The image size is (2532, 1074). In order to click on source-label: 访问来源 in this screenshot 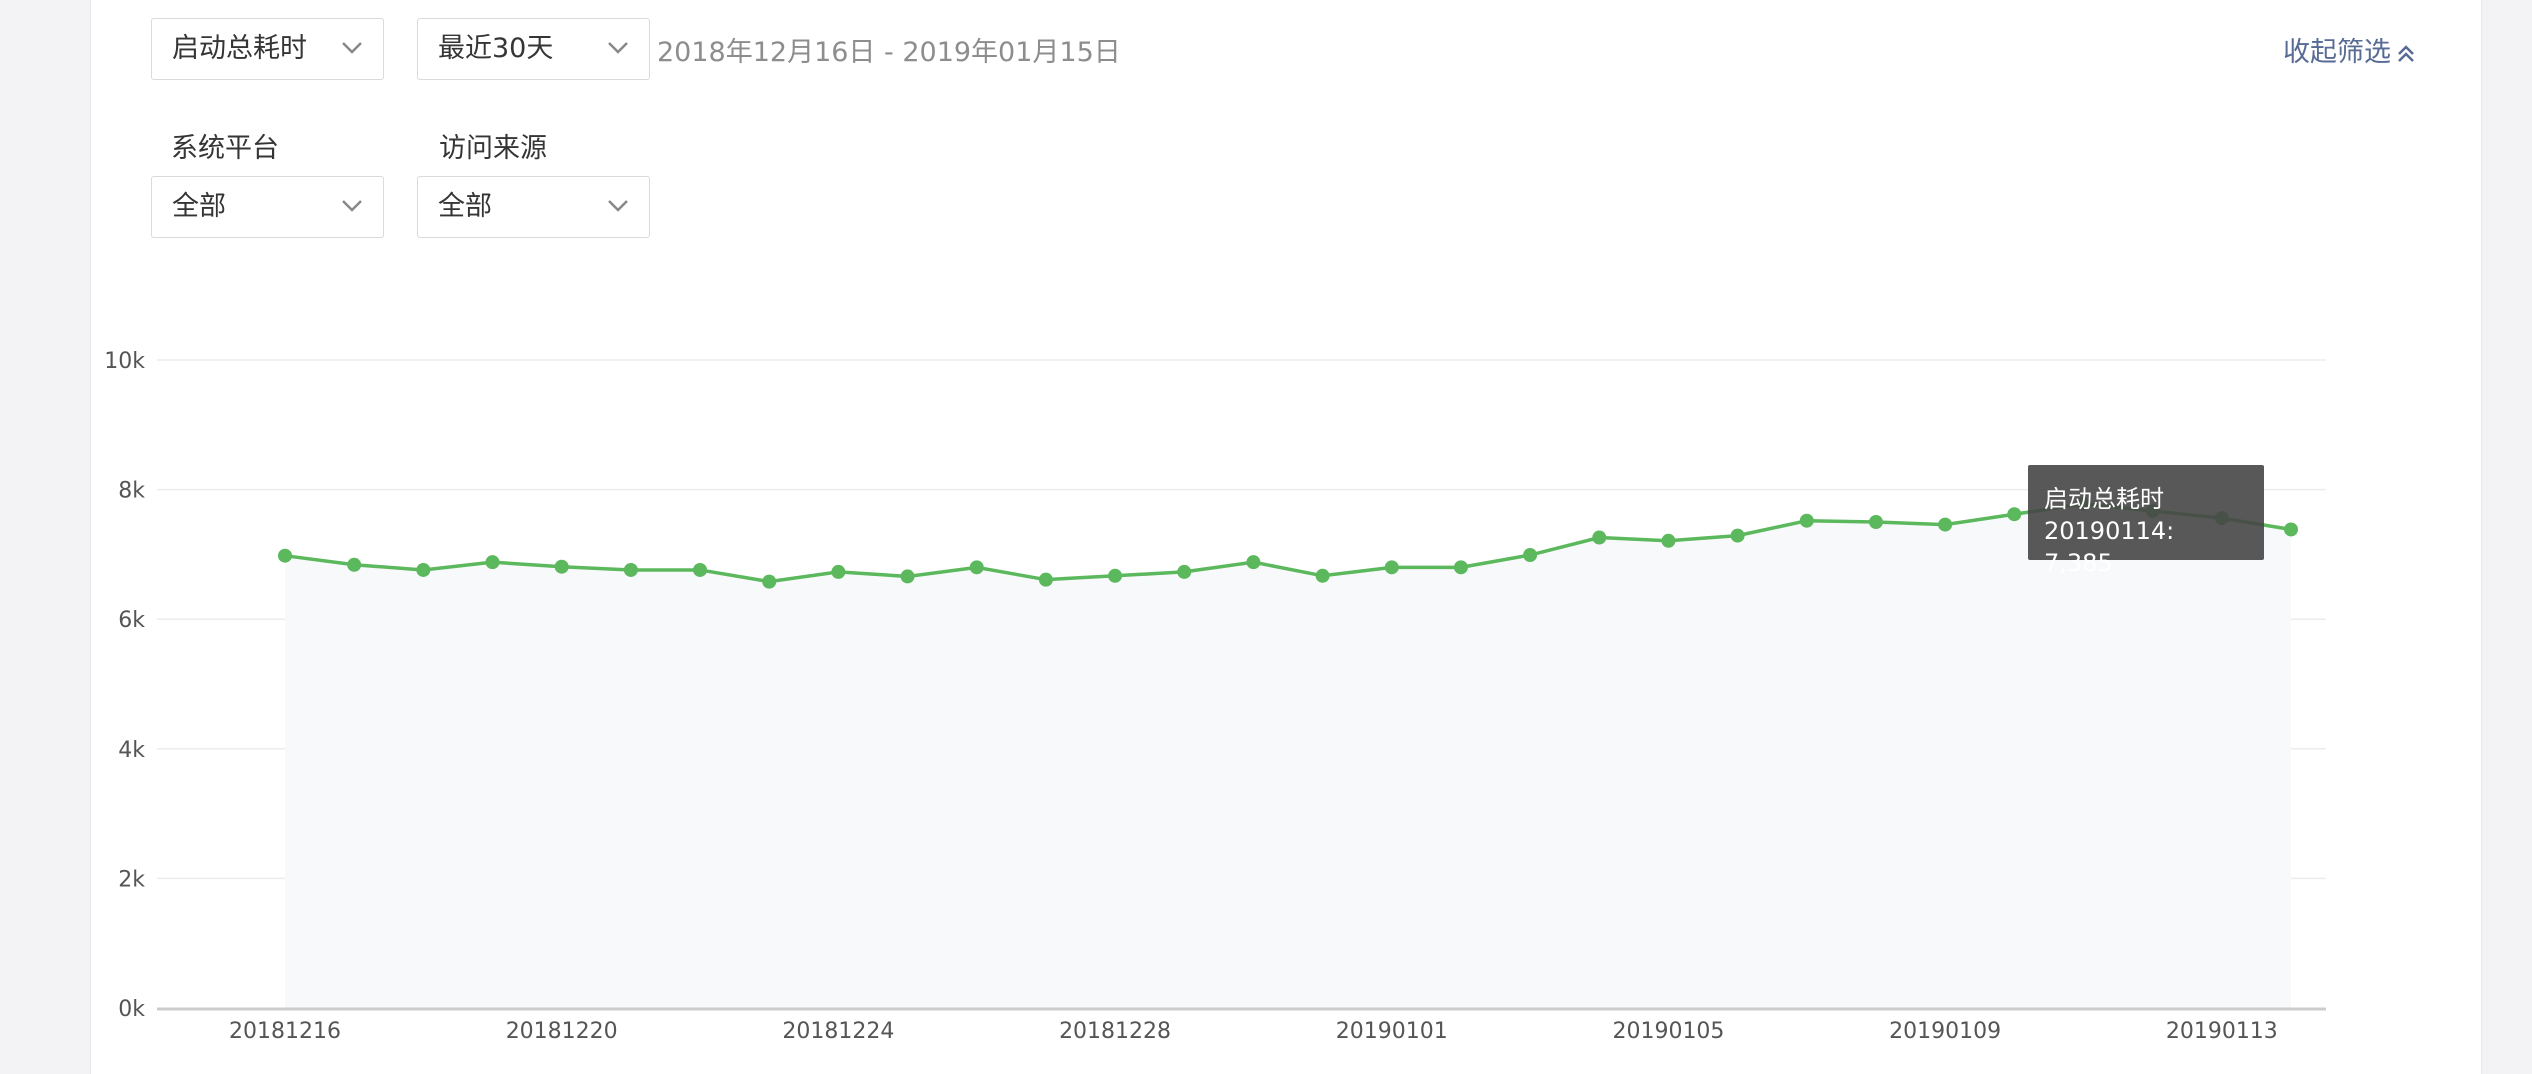, I will do `click(493, 148)`.